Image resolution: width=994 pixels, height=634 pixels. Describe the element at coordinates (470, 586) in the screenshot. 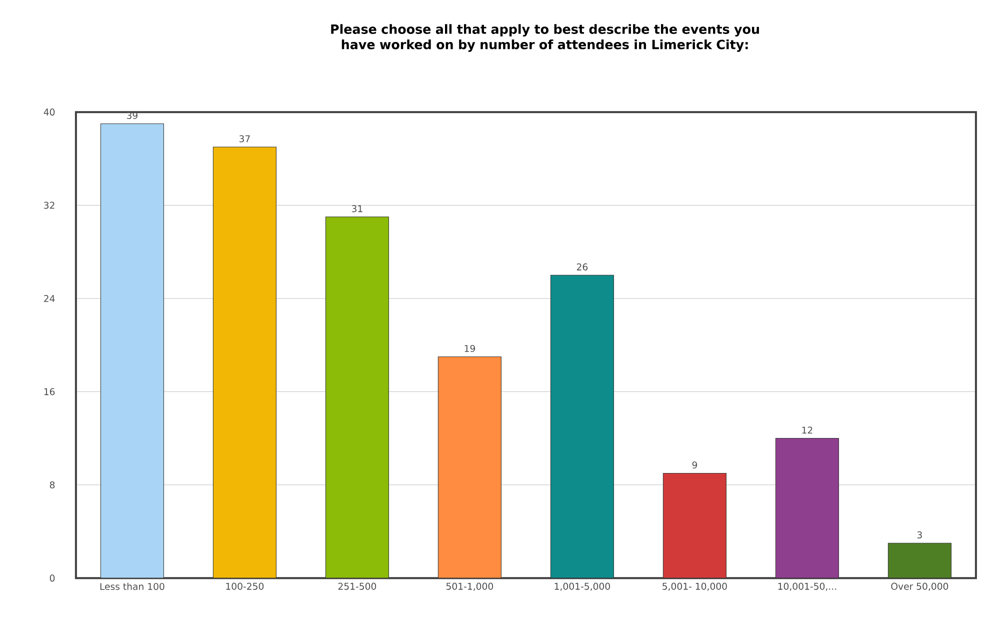

I see `x-tick-label: 501-1,000` at that location.